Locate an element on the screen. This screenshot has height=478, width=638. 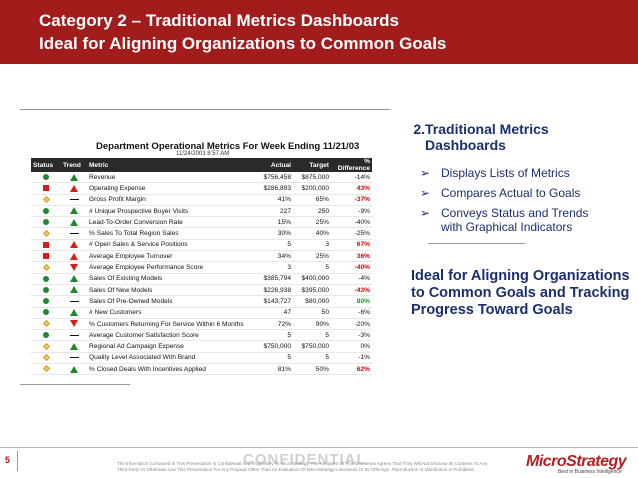
page-number-divider is located at coordinates (17, 461).